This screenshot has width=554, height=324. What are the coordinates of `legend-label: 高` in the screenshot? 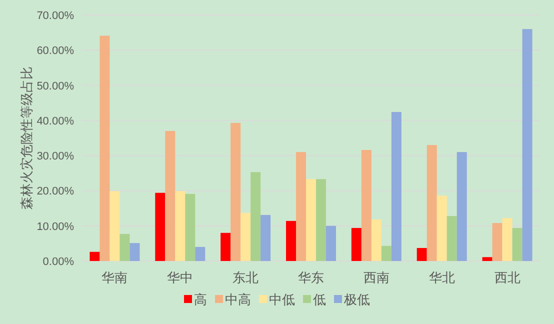 It's located at (200, 299).